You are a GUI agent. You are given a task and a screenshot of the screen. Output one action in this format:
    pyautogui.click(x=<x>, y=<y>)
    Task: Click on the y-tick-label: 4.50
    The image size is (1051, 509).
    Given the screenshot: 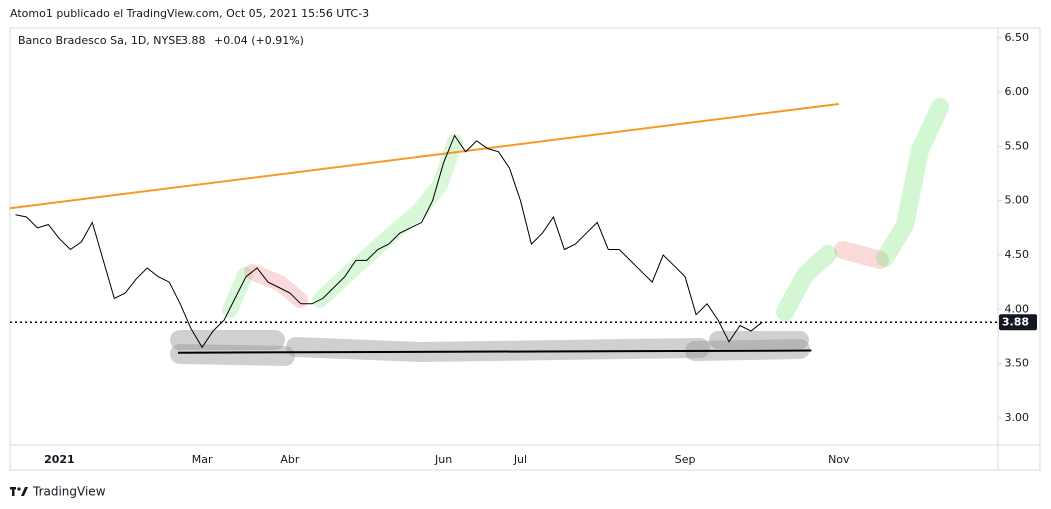 What is the action you would take?
    pyautogui.click(x=1017, y=254)
    